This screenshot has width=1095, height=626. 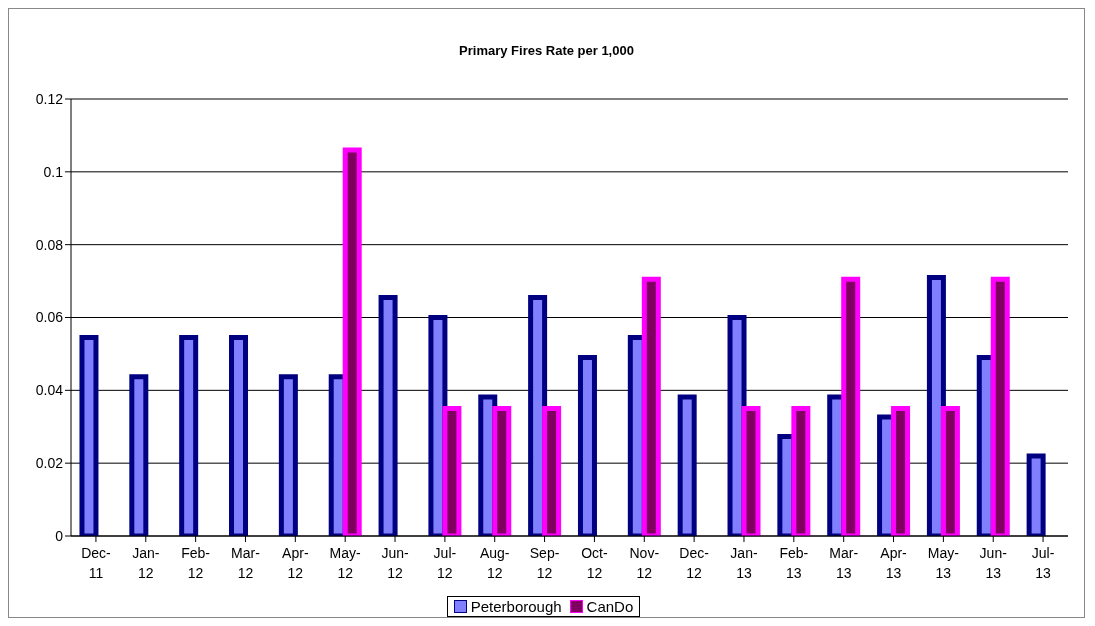 What do you see at coordinates (544, 563) in the screenshot?
I see `x-tick-label: Sep-12` at bounding box center [544, 563].